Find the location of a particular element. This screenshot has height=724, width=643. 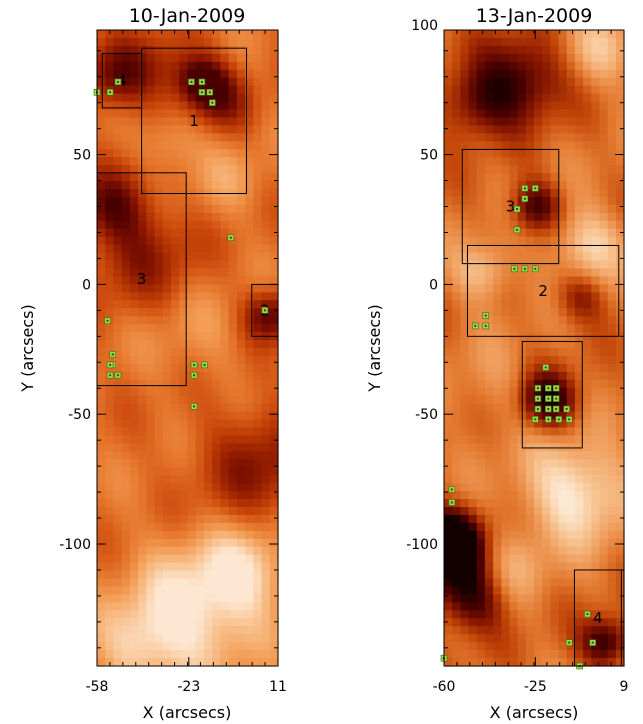

marker is located at coordinates (194, 375).